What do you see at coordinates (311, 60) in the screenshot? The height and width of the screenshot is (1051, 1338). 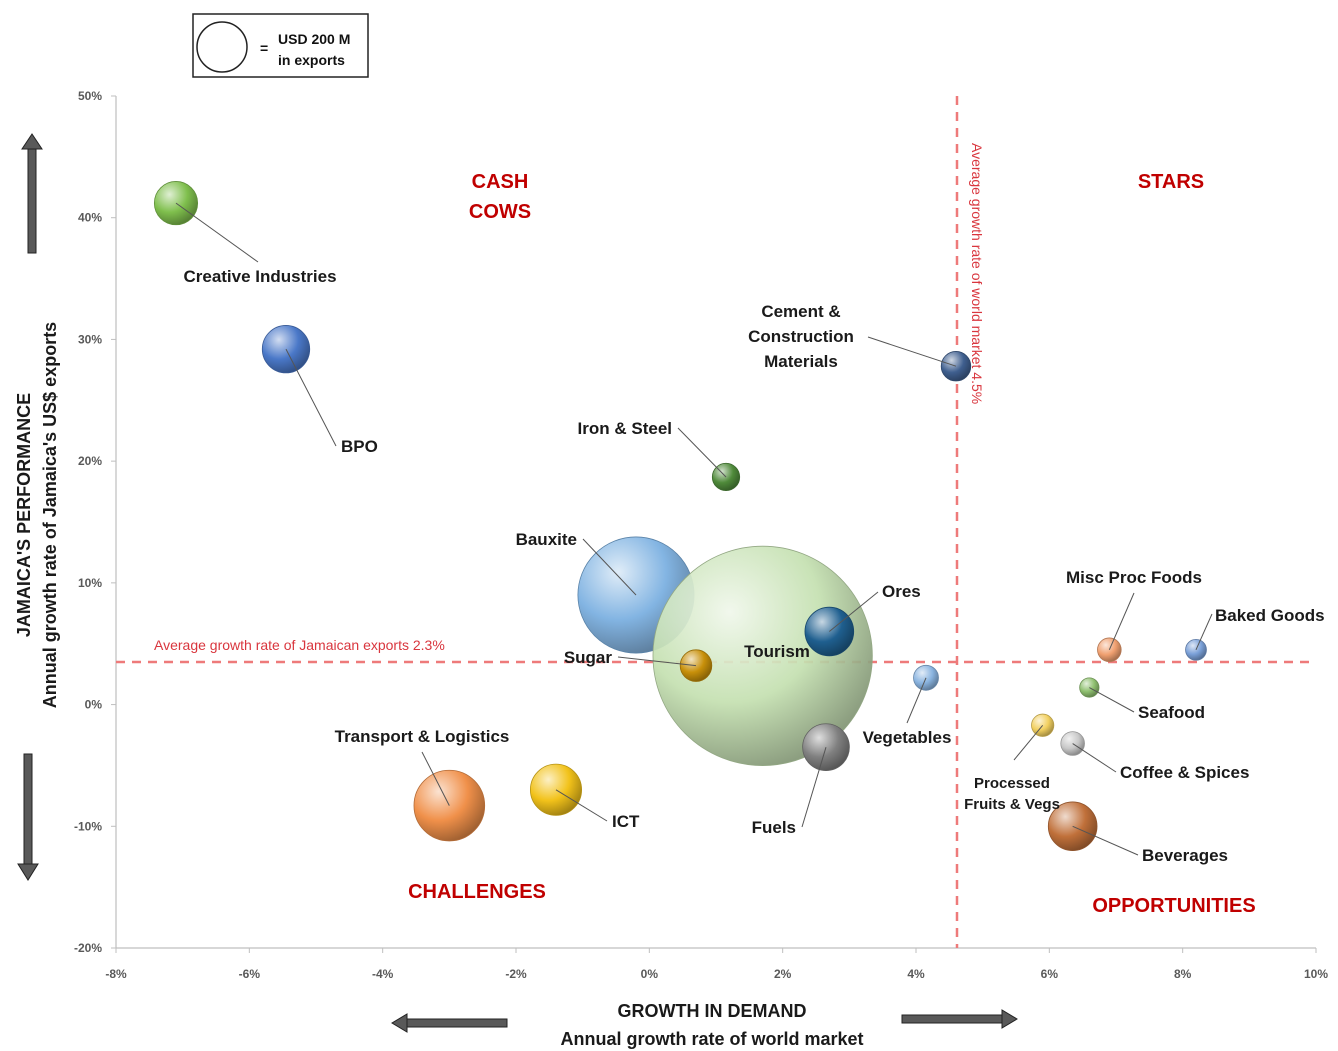 I see `legend-line2: in exports` at bounding box center [311, 60].